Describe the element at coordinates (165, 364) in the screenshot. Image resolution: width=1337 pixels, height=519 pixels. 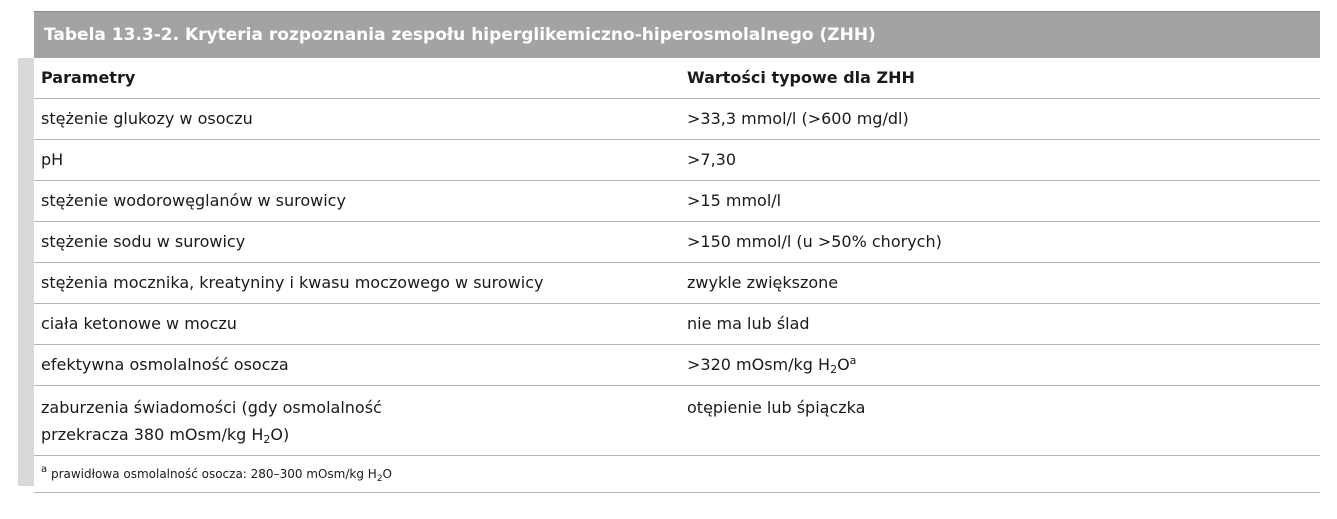
I see `param-cell: efektywna osmolalność osocza` at that location.